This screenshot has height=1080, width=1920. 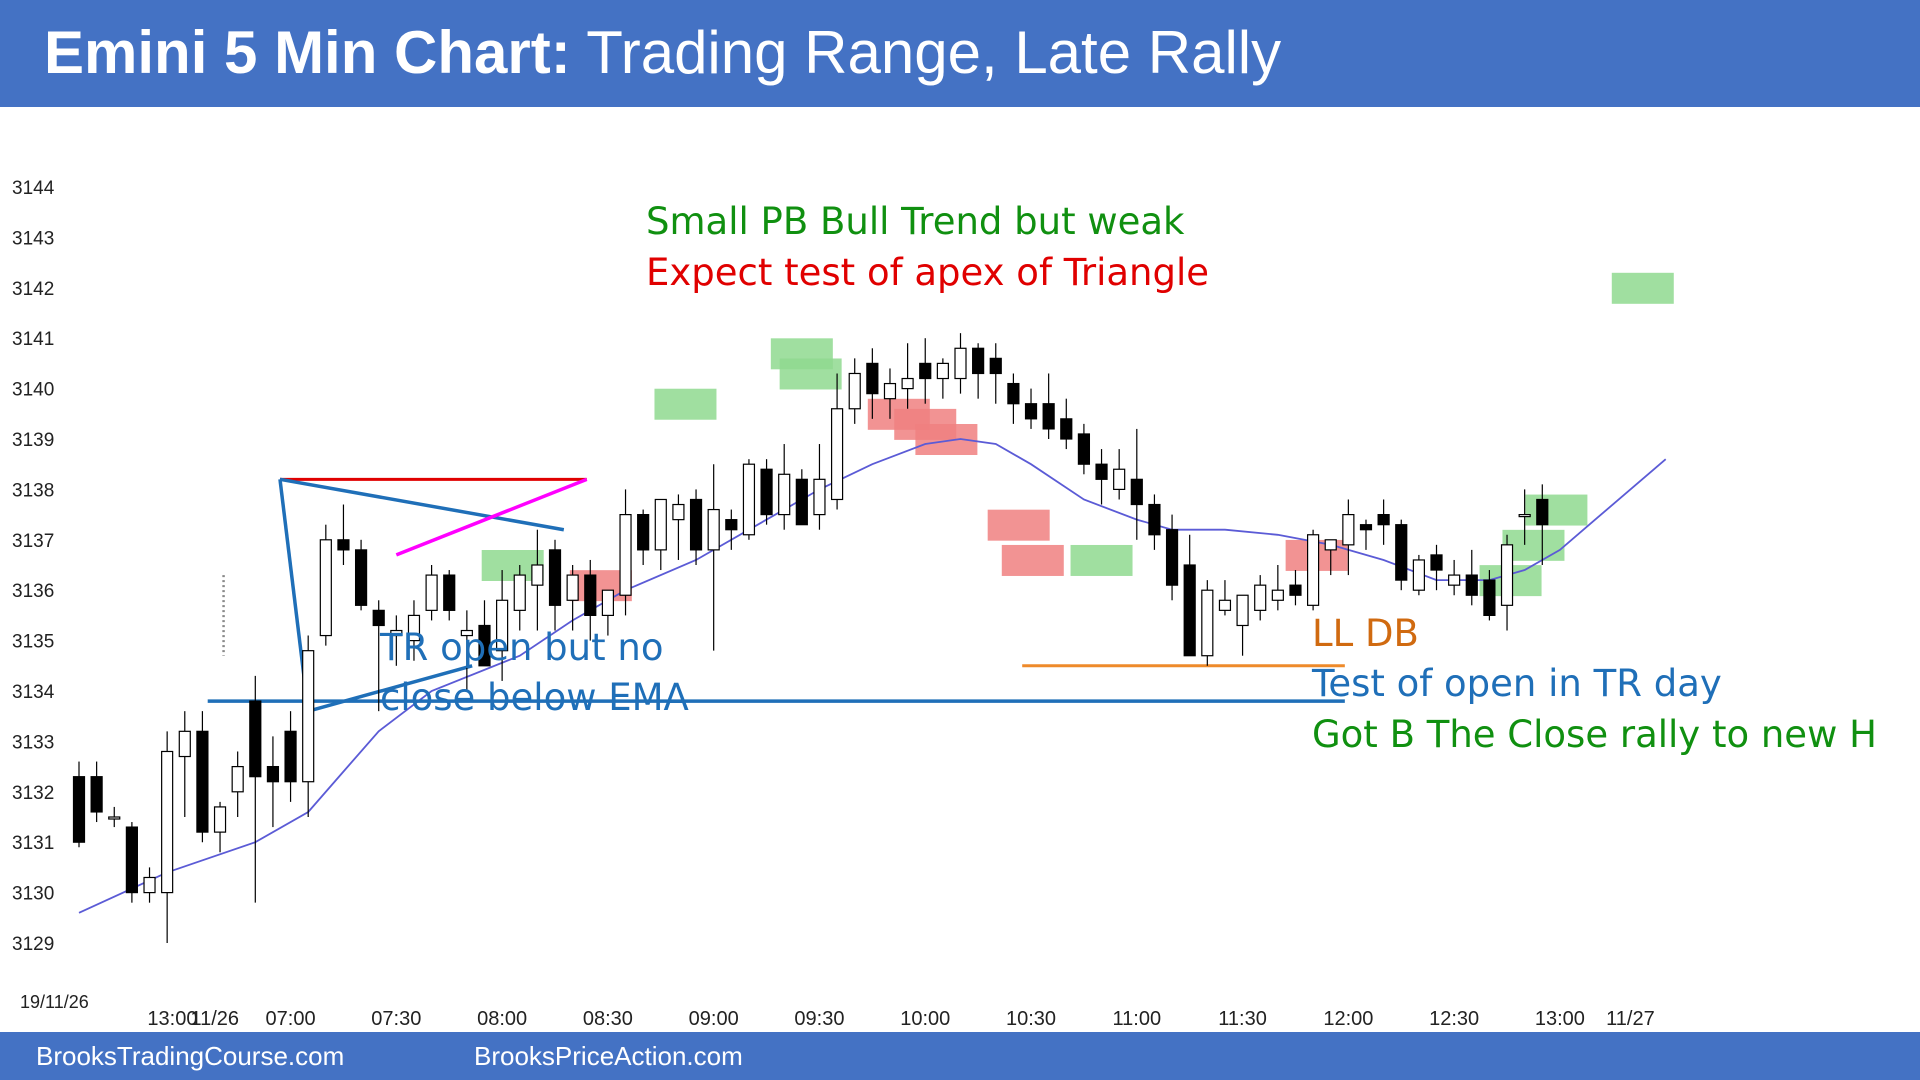 What do you see at coordinates (390, 688) in the screenshot?
I see `triangle-ascending-line` at bounding box center [390, 688].